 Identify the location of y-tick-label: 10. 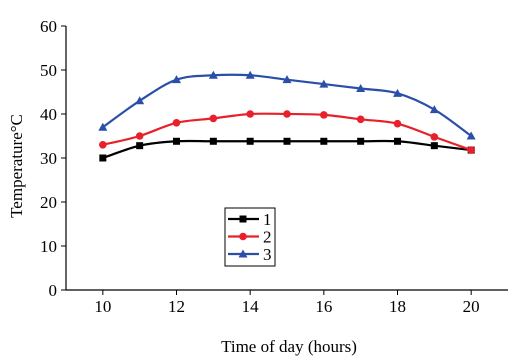
(48, 246).